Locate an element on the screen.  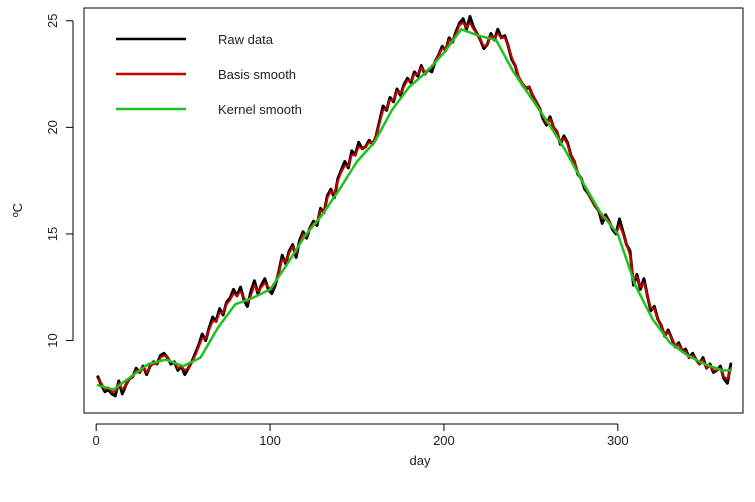
x-axis: 0 100 200 300 is located at coordinates (361, 435).